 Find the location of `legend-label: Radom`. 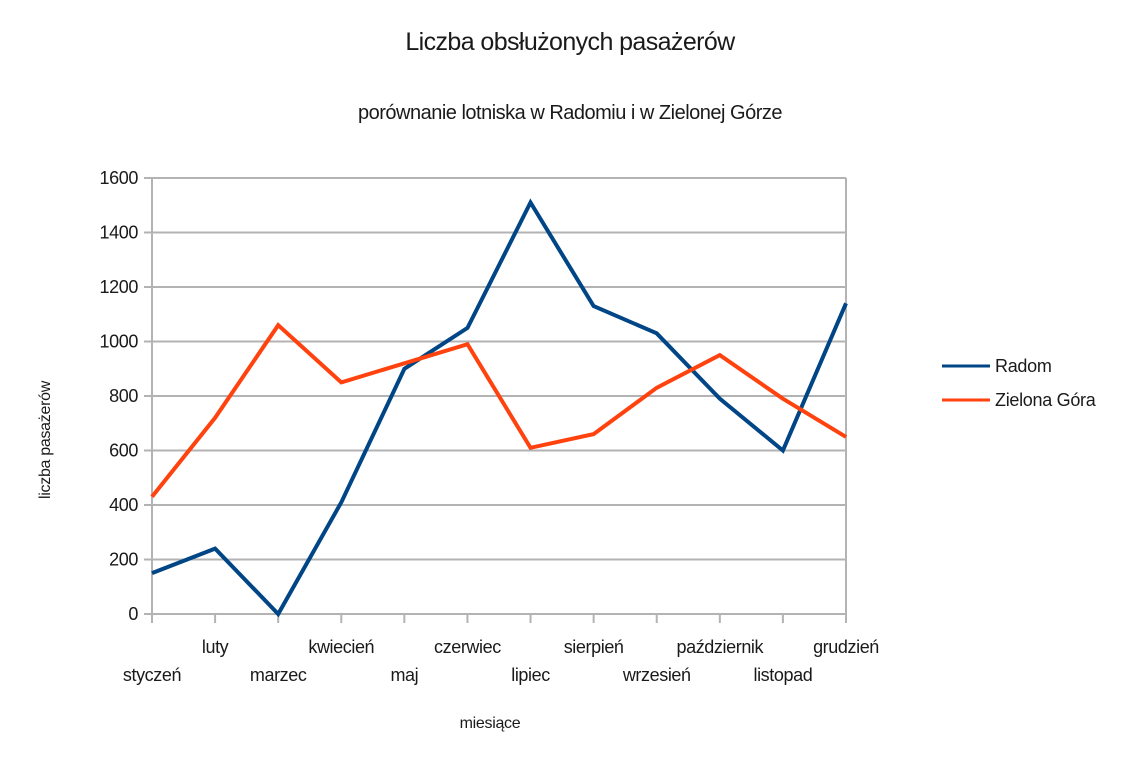

legend-label: Radom is located at coordinates (1023, 366).